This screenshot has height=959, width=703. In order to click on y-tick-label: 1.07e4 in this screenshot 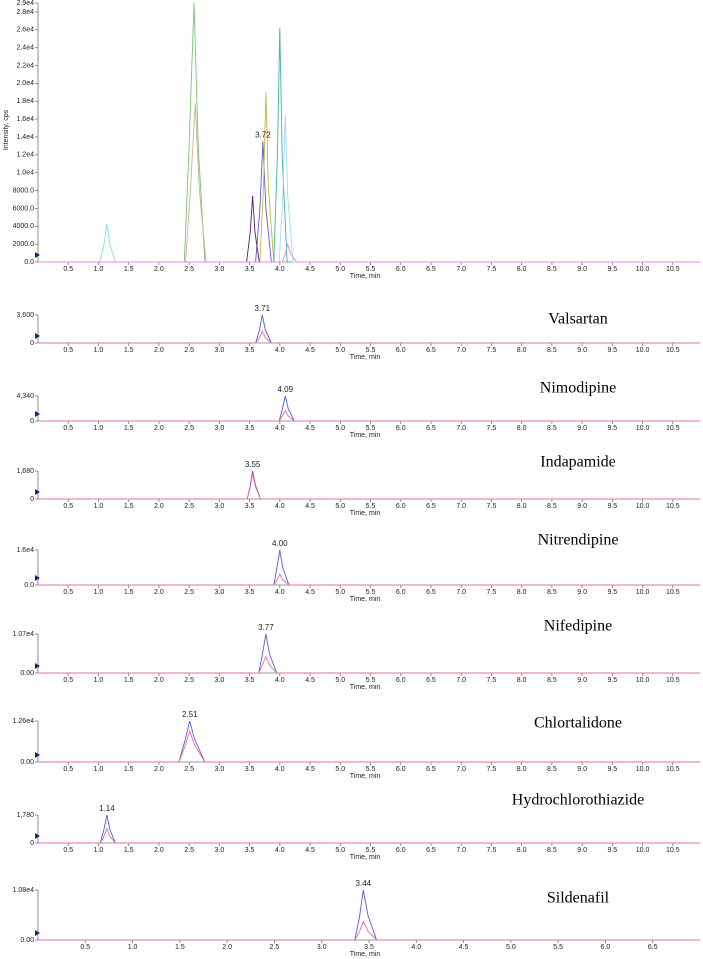, I will do `click(24, 634)`.